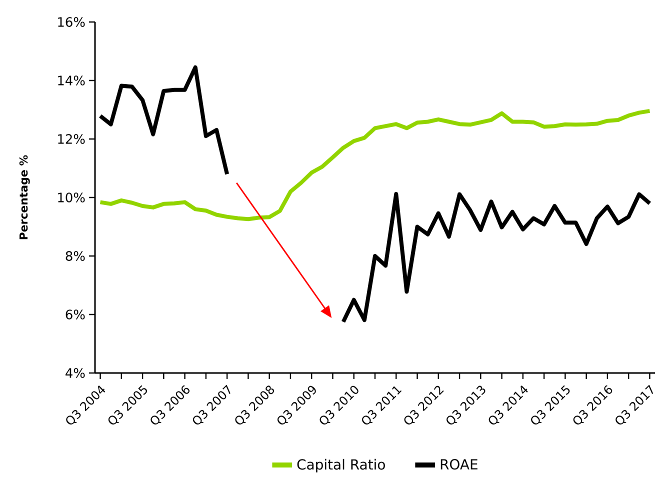  I want to click on y-tick-label: 4%, so click(75, 373).